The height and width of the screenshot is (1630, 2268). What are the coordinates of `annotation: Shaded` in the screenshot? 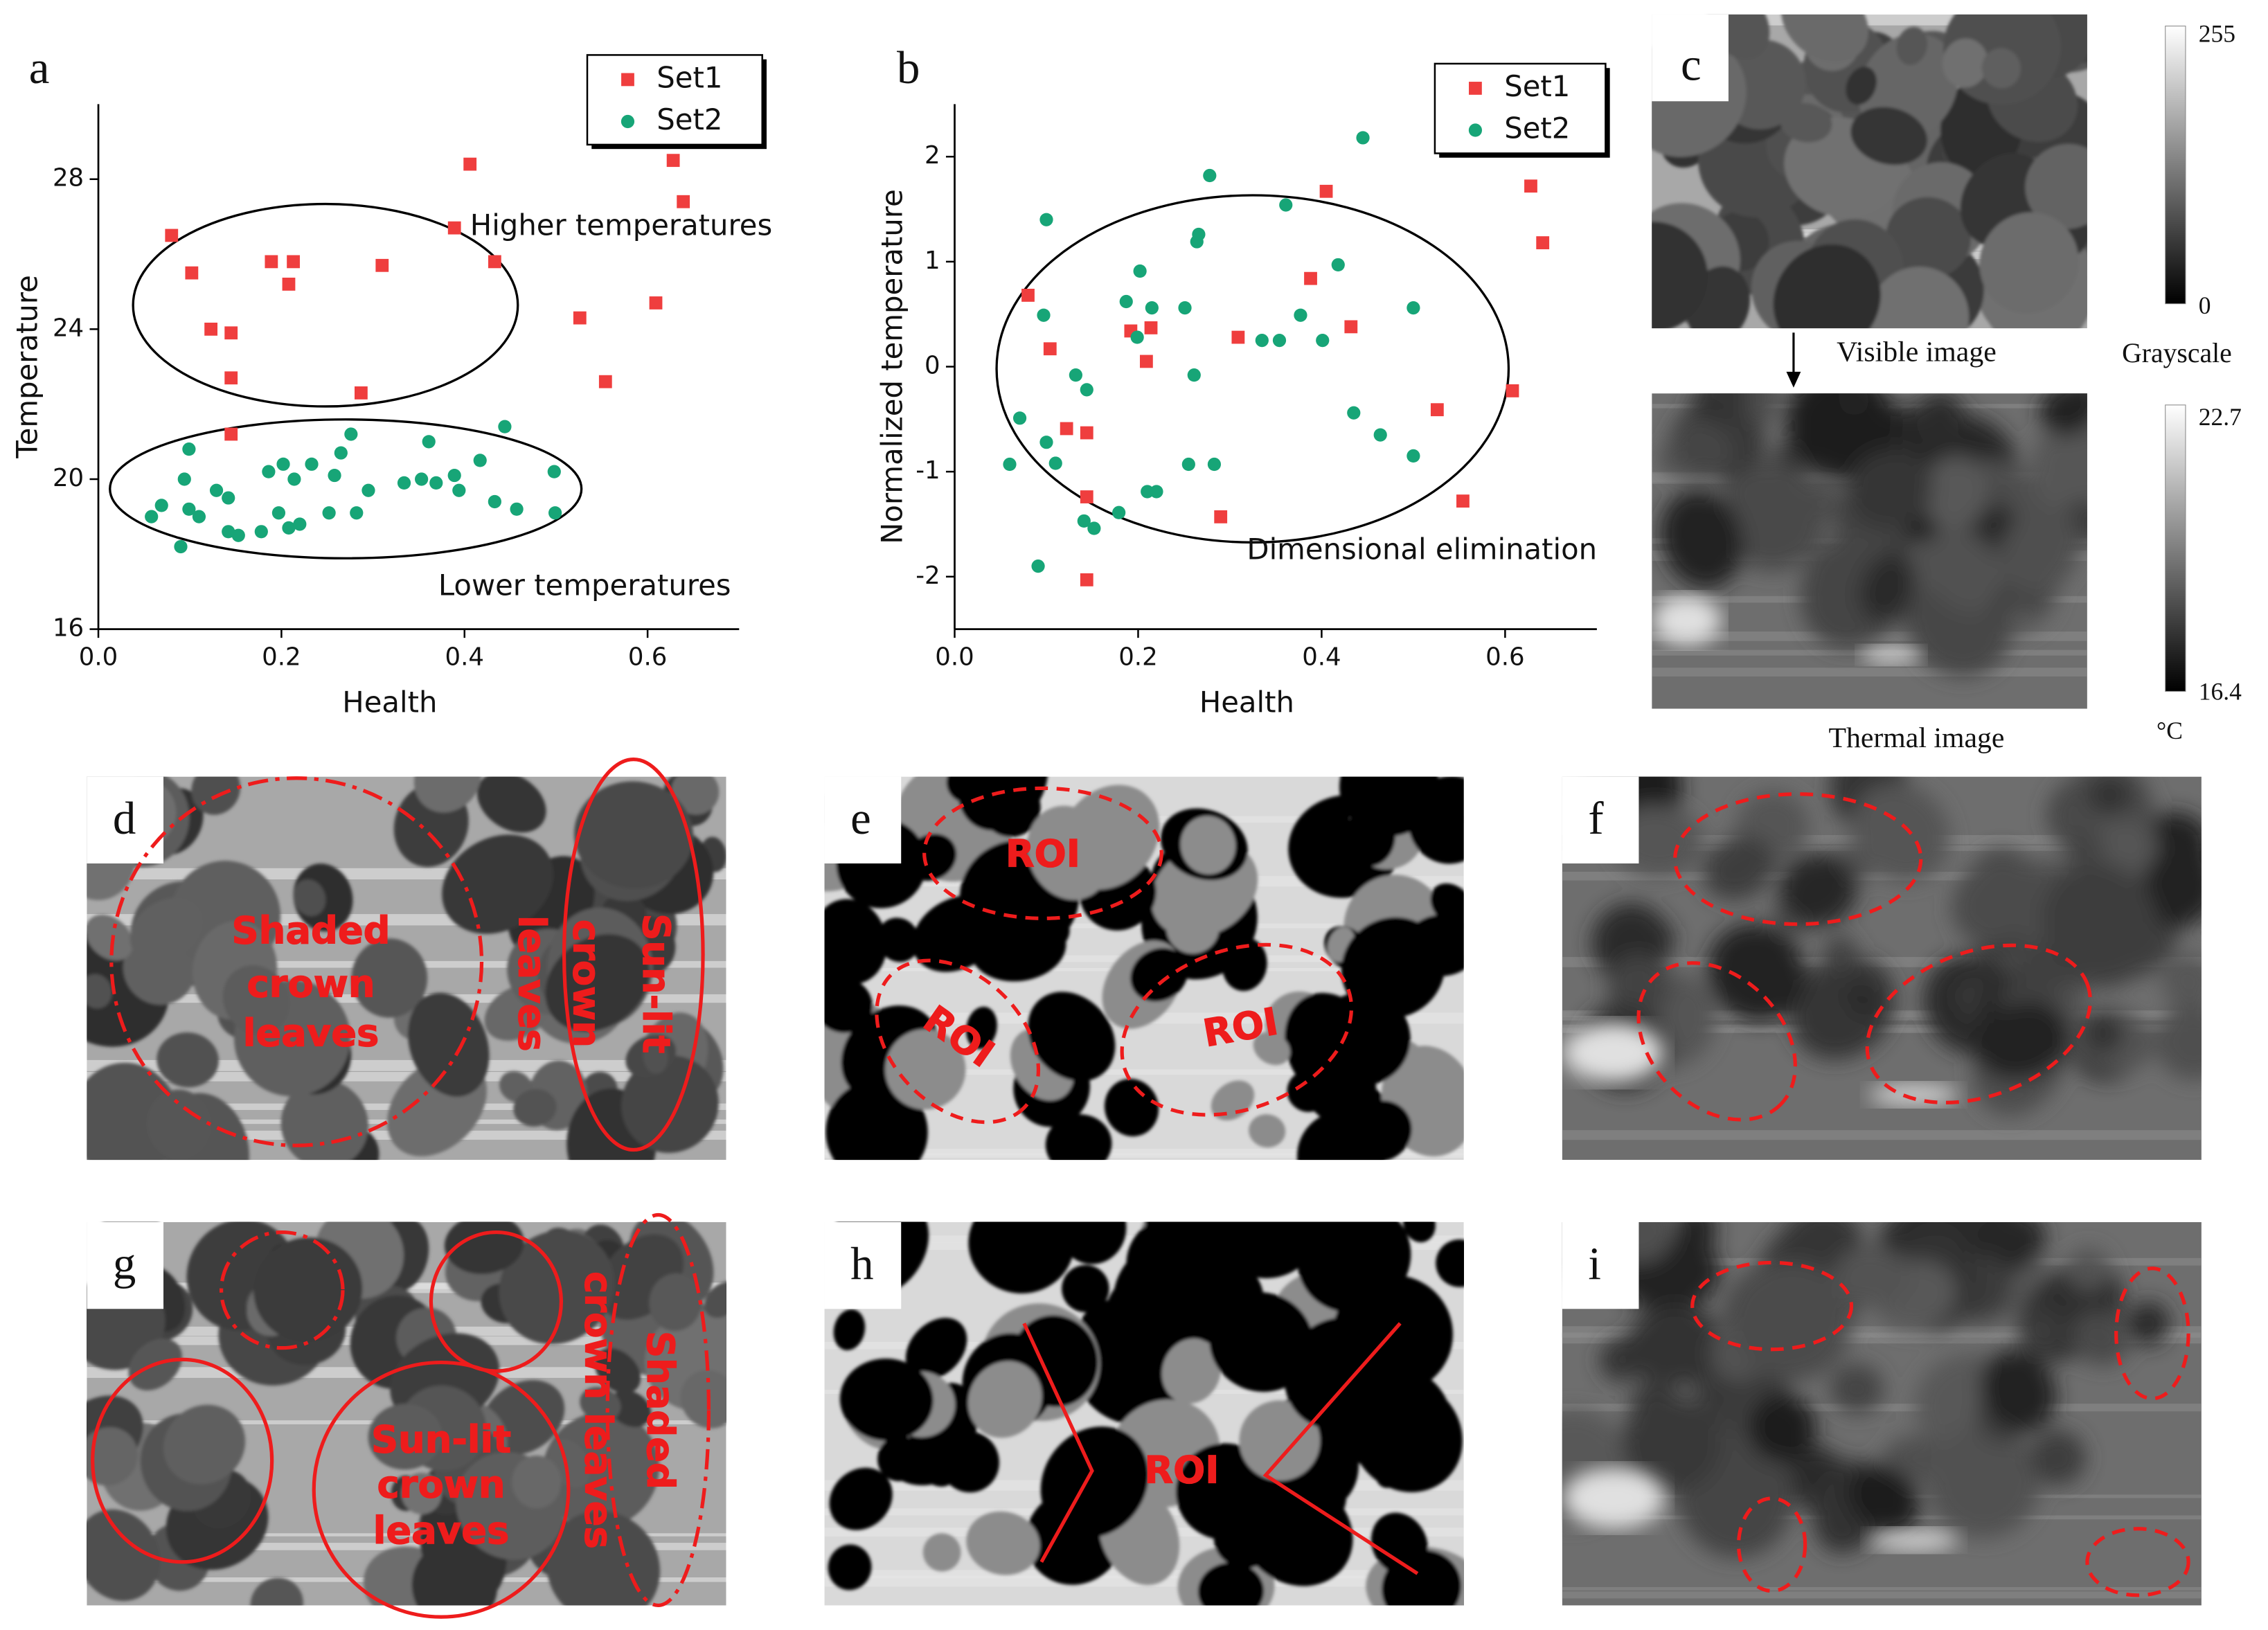 It's located at (311, 930).